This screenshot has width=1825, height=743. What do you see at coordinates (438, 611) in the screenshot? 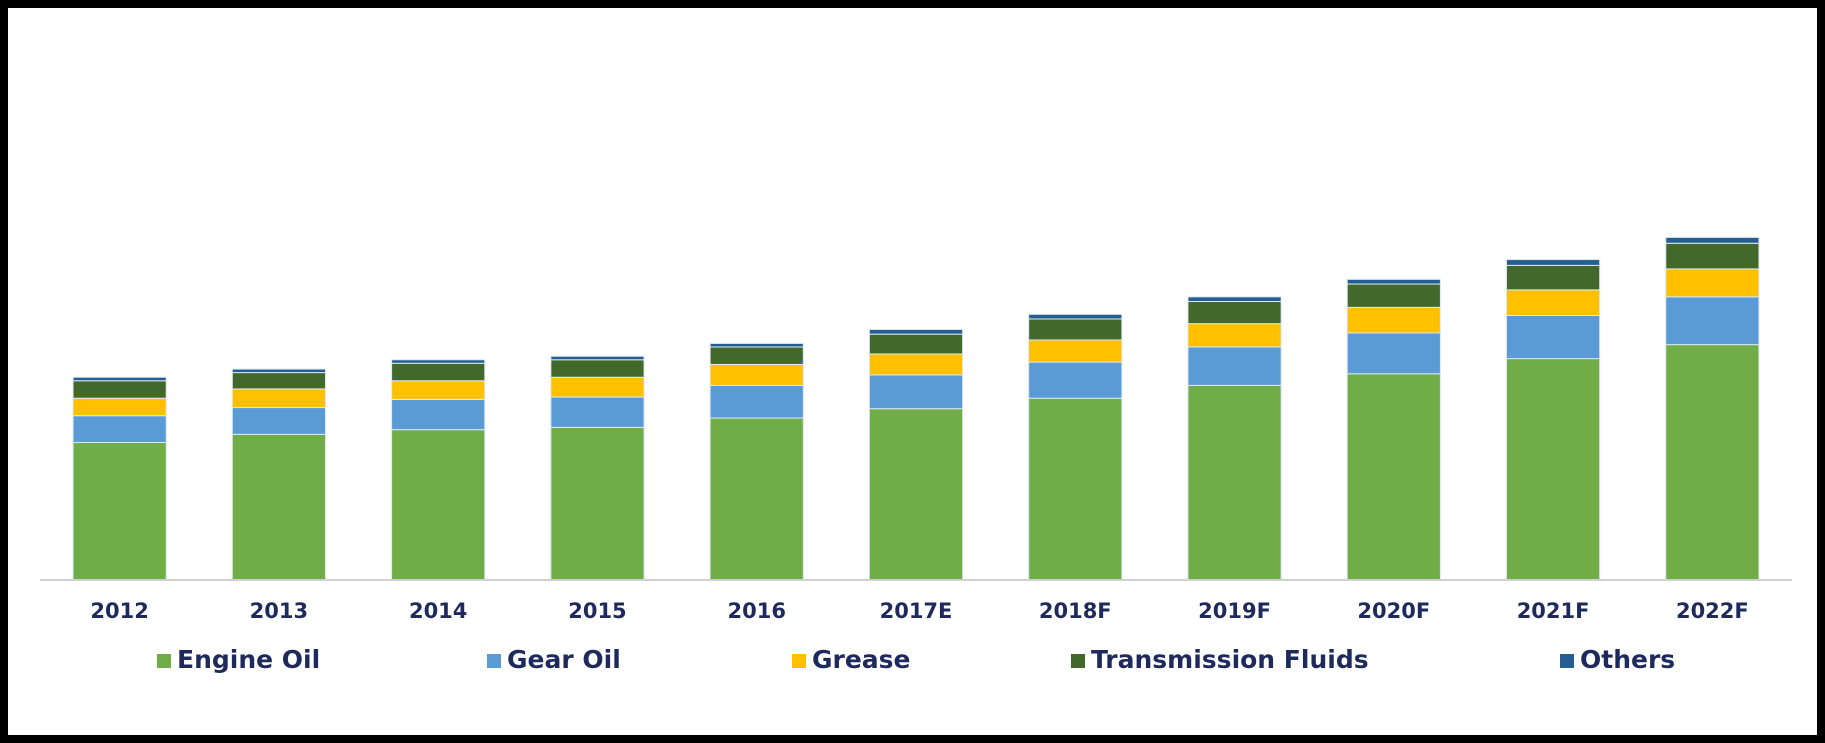
I see `x-tick-label: 2014` at bounding box center [438, 611].